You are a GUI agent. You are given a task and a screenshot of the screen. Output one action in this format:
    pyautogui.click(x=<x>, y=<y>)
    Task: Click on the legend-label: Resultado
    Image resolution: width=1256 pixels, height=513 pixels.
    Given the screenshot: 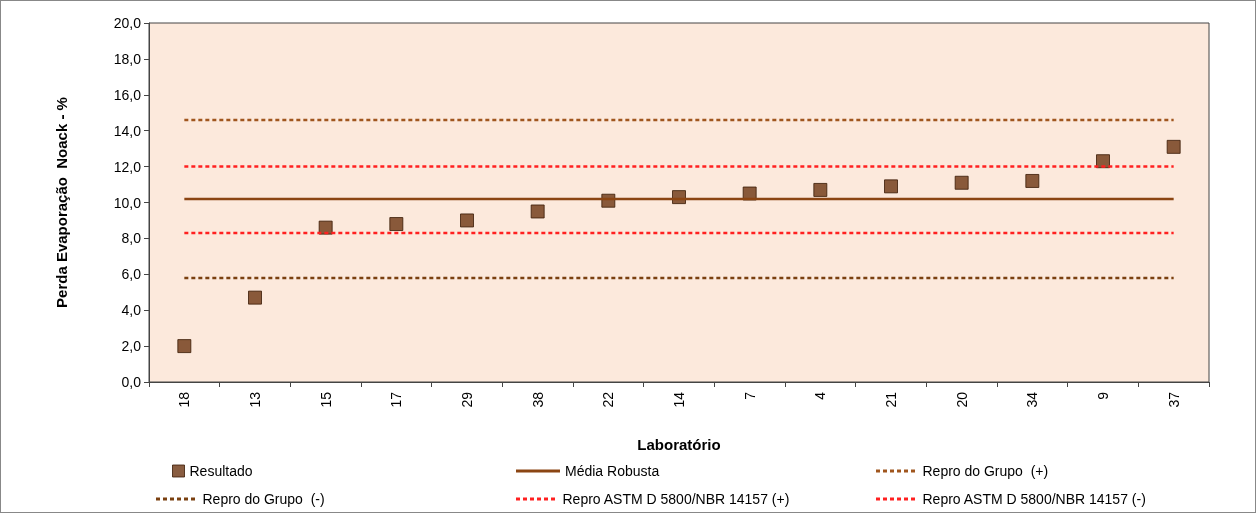 What is the action you would take?
    pyautogui.click(x=221, y=471)
    